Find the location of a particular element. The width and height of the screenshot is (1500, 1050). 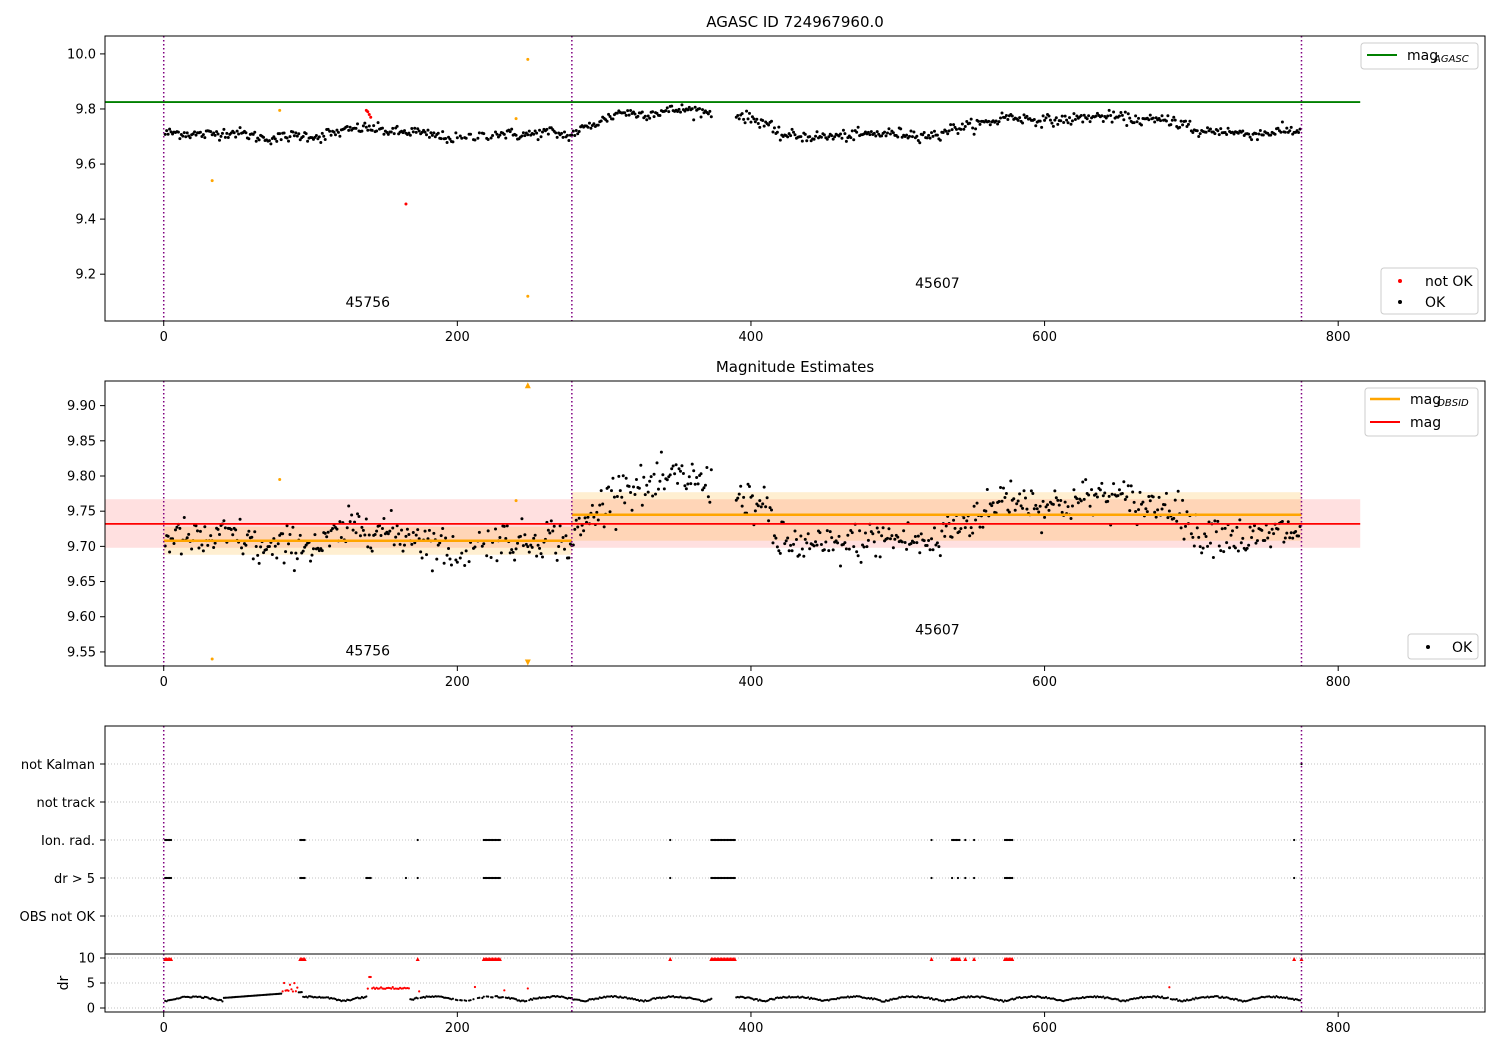

p1-xtick-label-1: 200 is located at coordinates (457, 337).